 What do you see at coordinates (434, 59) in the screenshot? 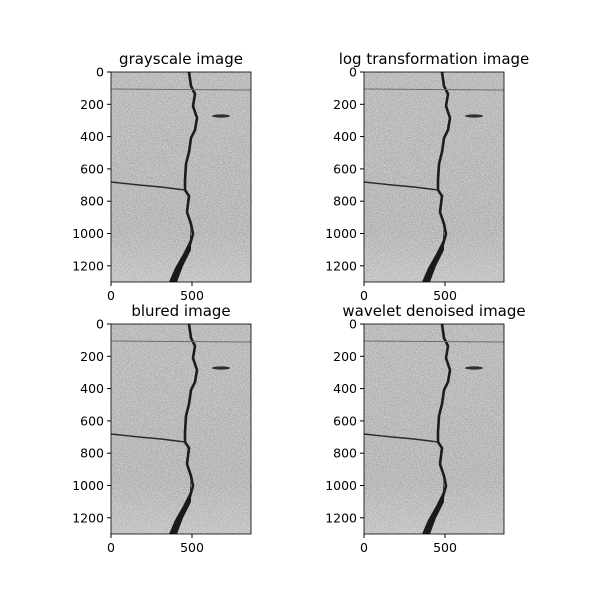
I see `panel-title: log transformation image` at bounding box center [434, 59].